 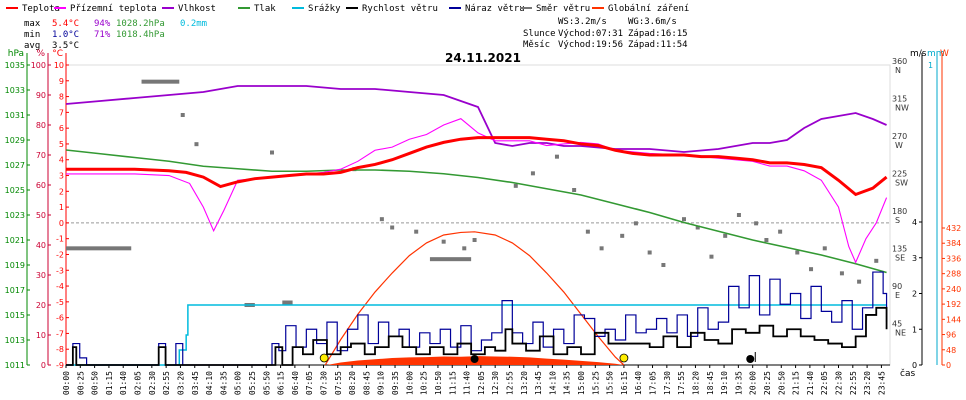 What do you see at coordinates (60, 254) in the screenshot?
I see `axis-celsius-tick-label-12: -2` at bounding box center [60, 254].